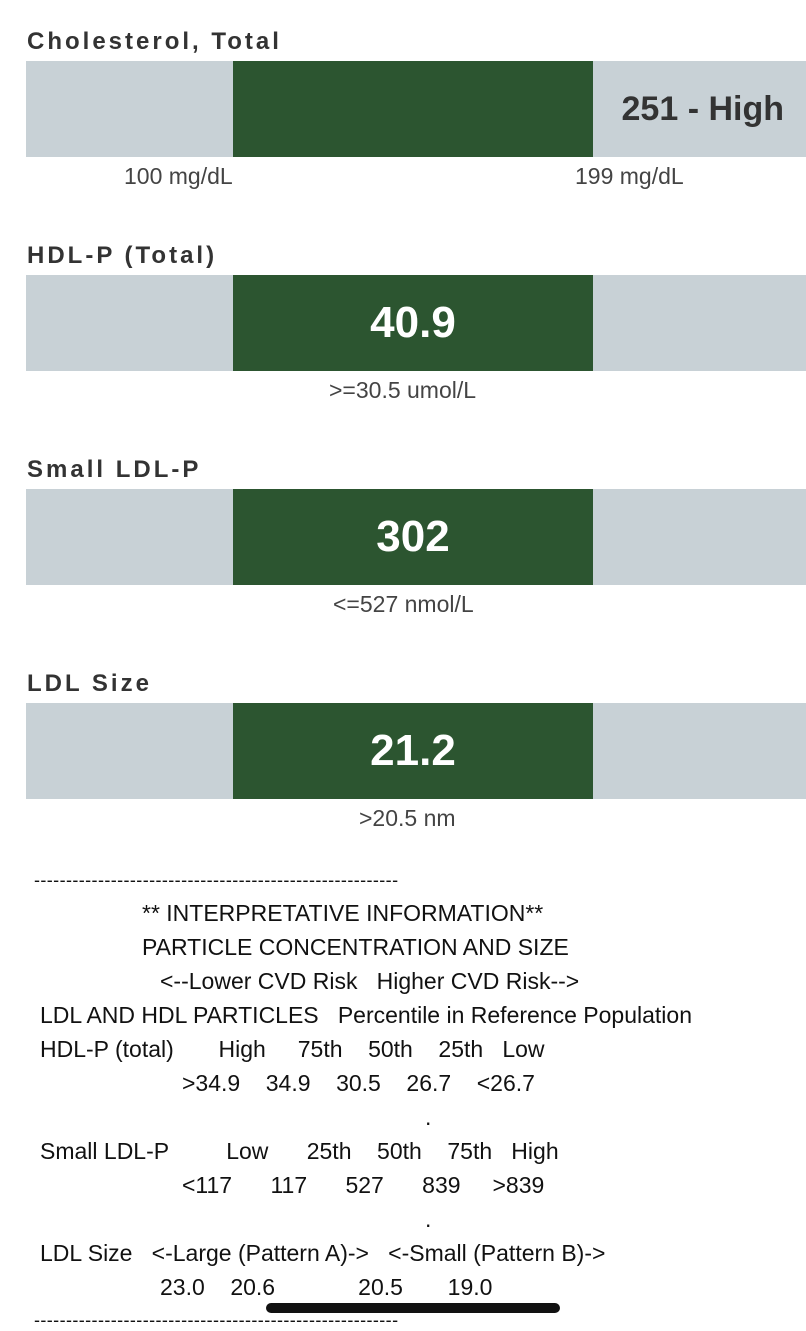 This screenshot has height=1331, width=806. Describe the element at coordinates (413, 1308) in the screenshot. I see `home-indicator` at that location.